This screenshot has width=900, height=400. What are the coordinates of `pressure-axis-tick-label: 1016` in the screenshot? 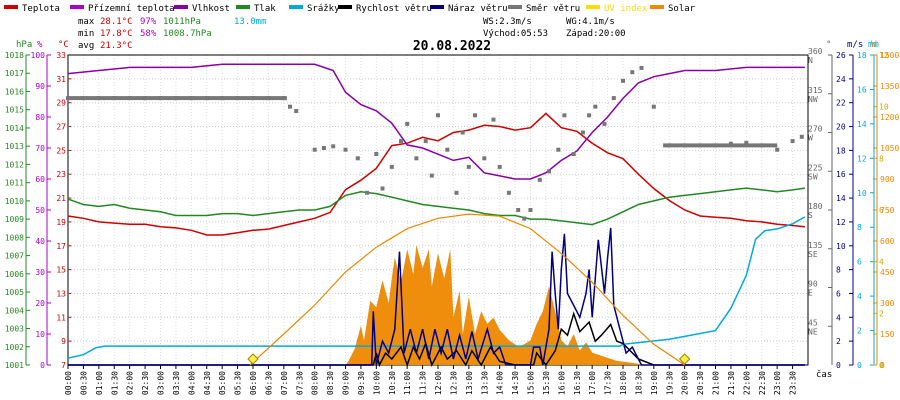 It's located at (14, 91).